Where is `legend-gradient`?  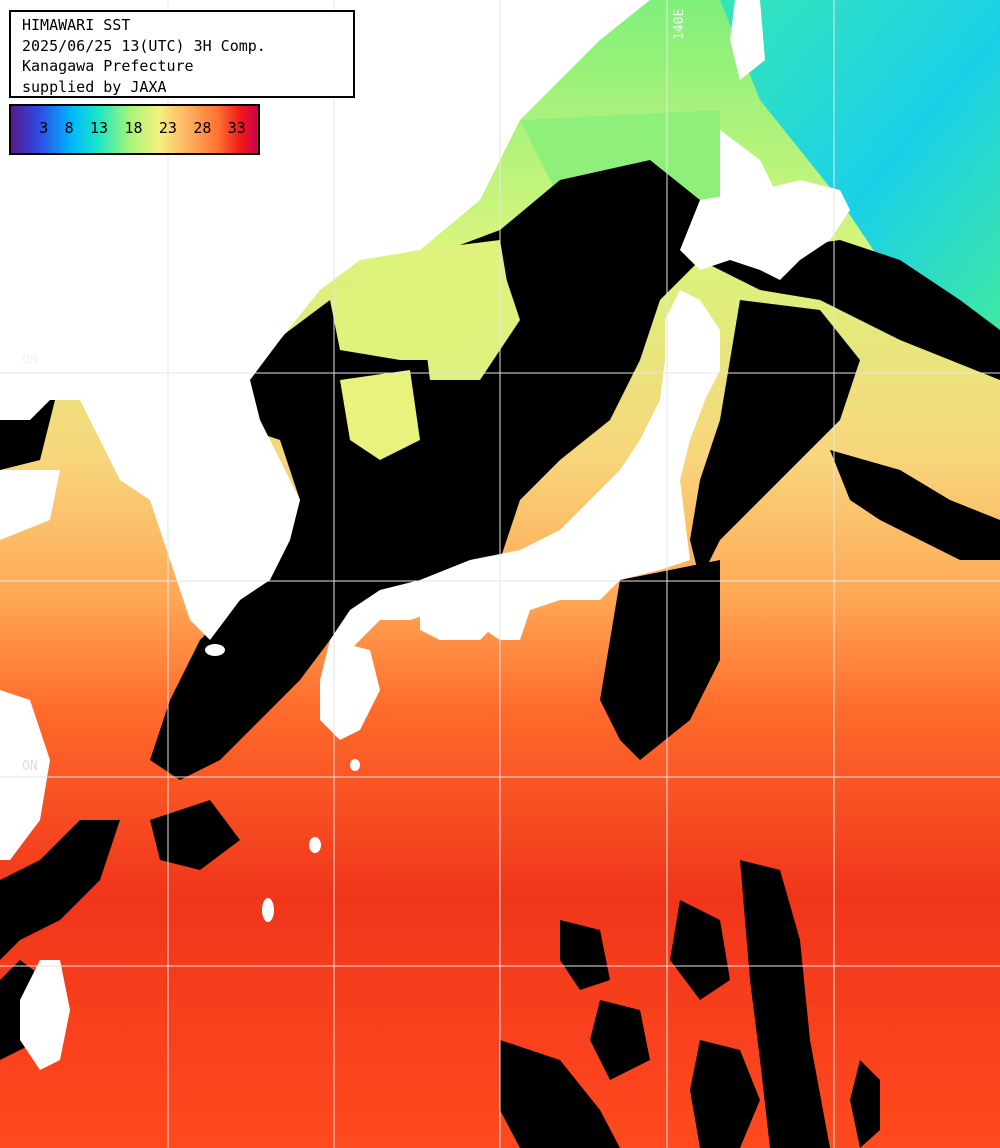 legend-gradient is located at coordinates (134, 129).